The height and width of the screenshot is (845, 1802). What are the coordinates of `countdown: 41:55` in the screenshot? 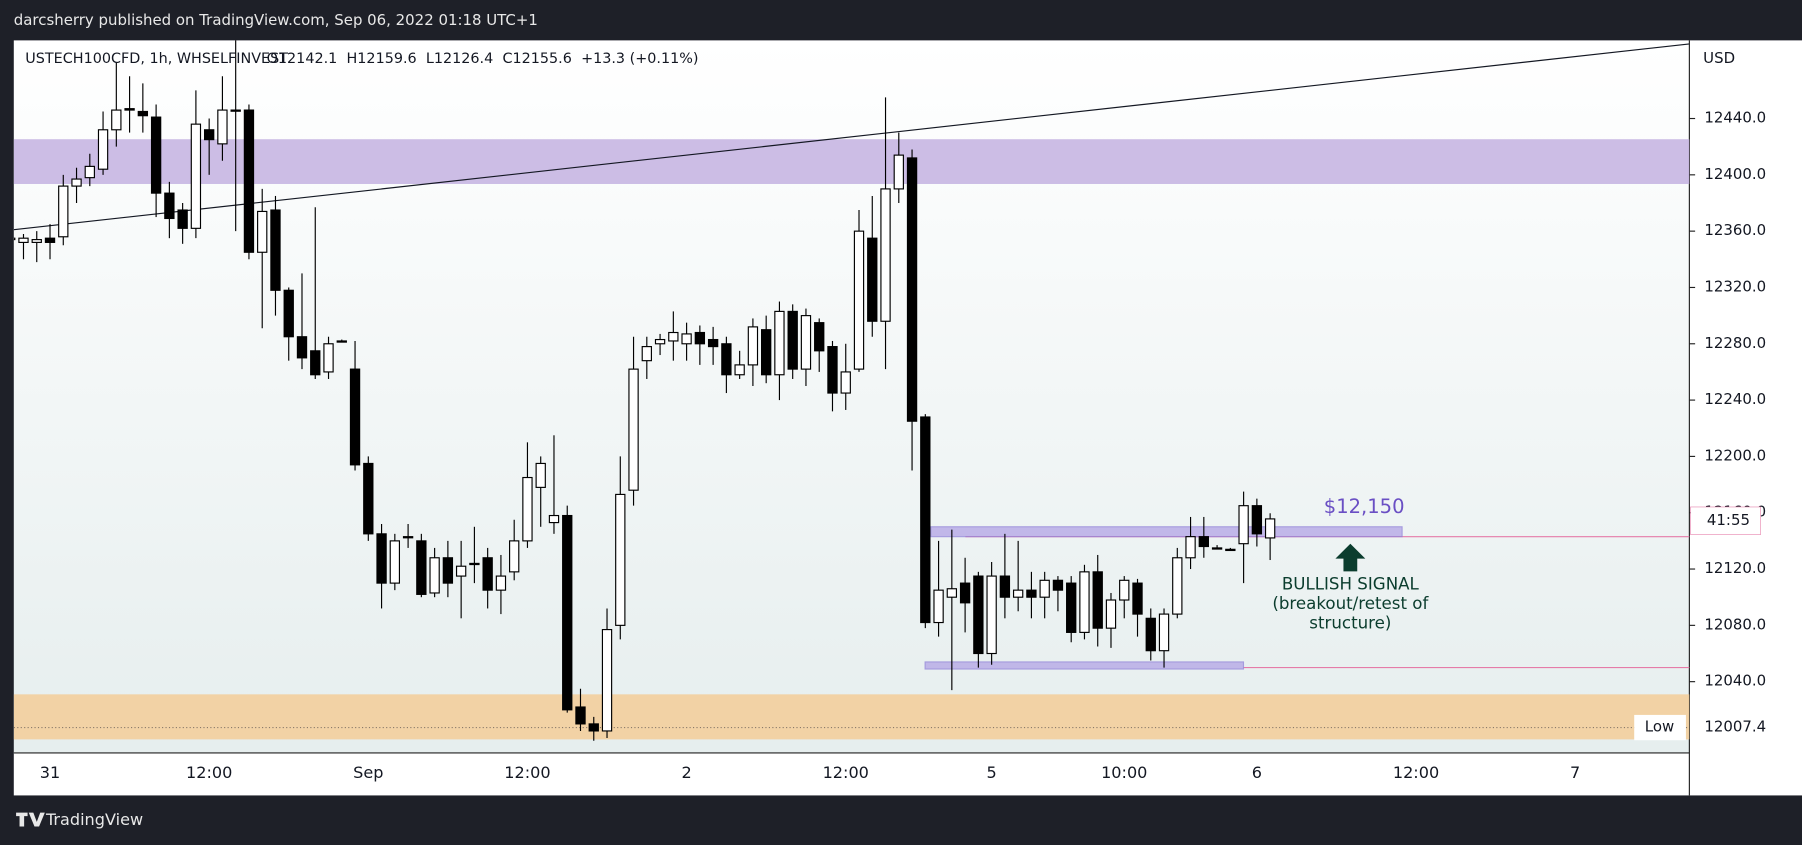 It's located at (1728, 520).